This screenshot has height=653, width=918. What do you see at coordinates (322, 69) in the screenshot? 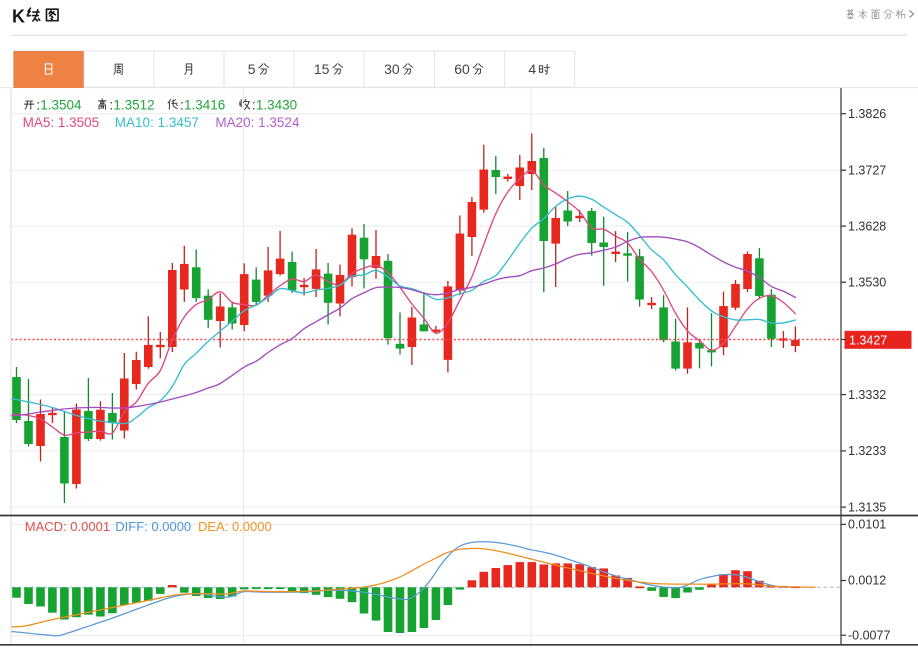
I see `svg-text: 15` at bounding box center [322, 69].